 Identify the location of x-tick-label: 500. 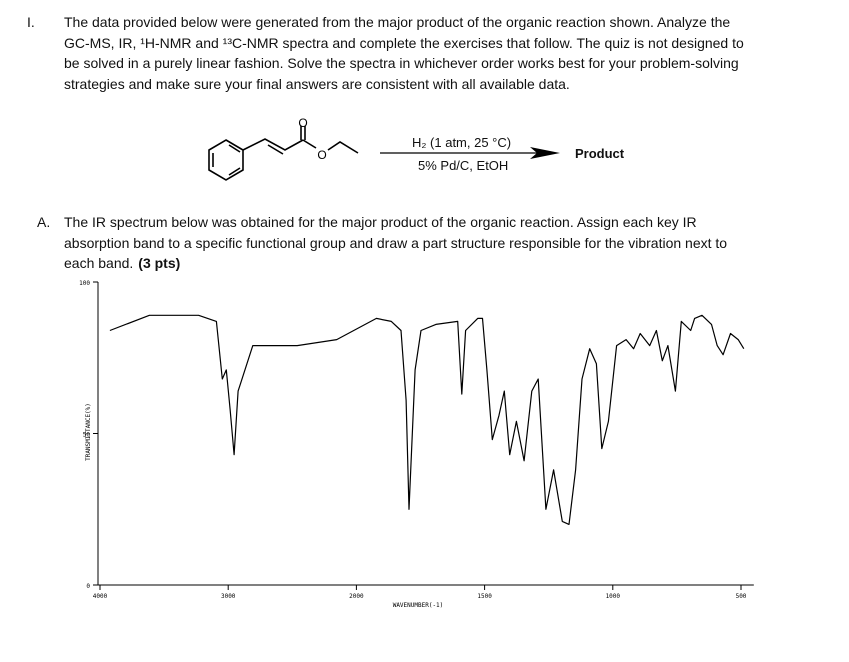
(741, 596).